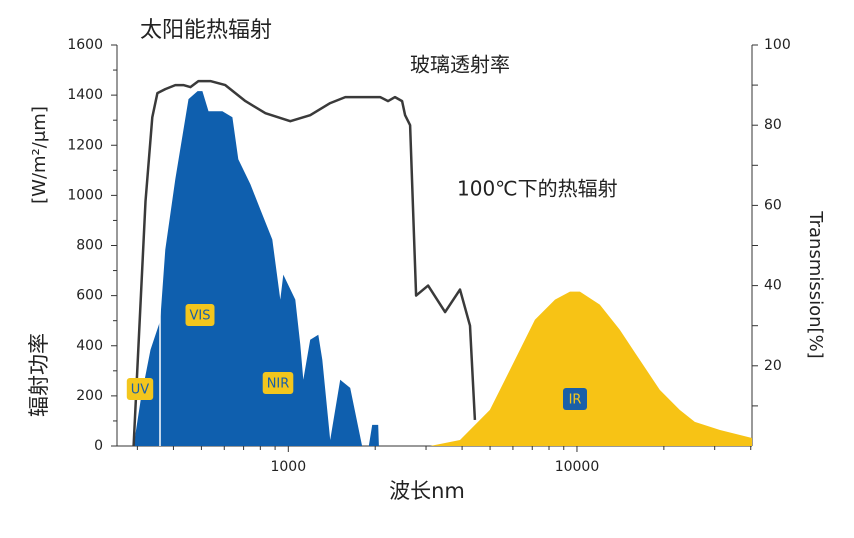  Describe the element at coordinates (89, 346) in the screenshot. I see `y-tick-label: 400` at that location.